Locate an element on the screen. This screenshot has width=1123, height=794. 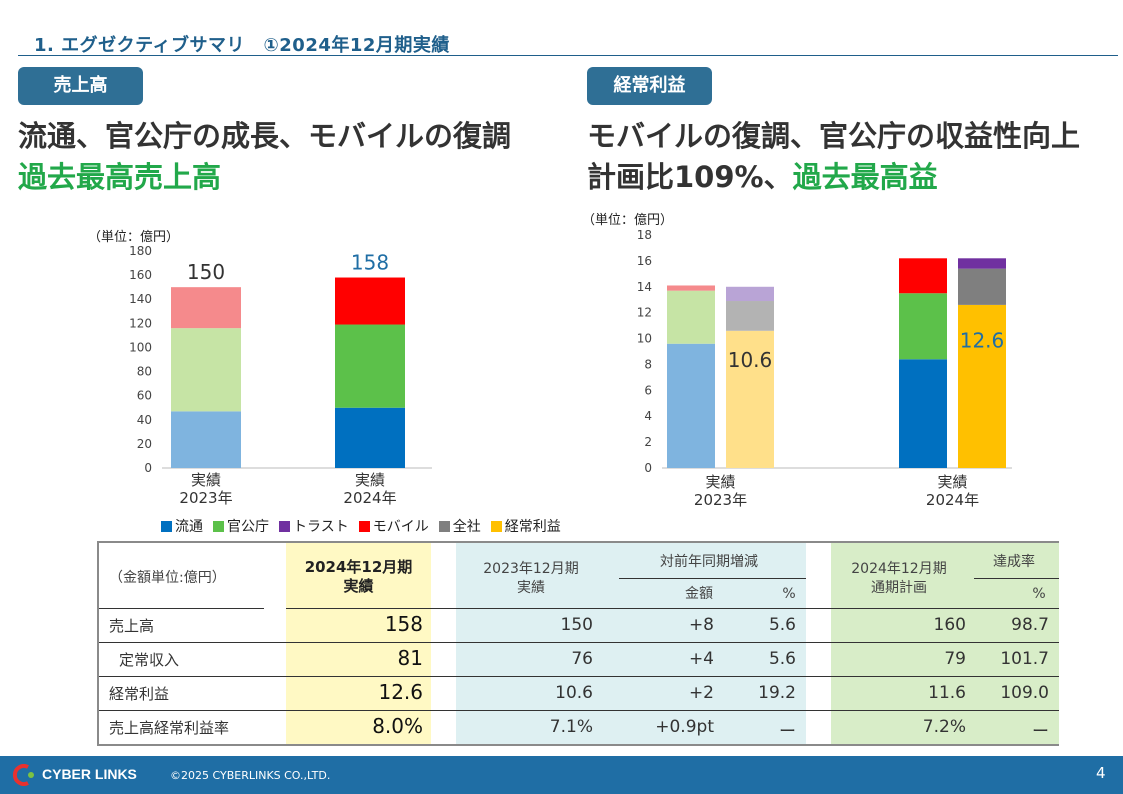
profit-unit-label: （単位：億円） is located at coordinates (628, 220).